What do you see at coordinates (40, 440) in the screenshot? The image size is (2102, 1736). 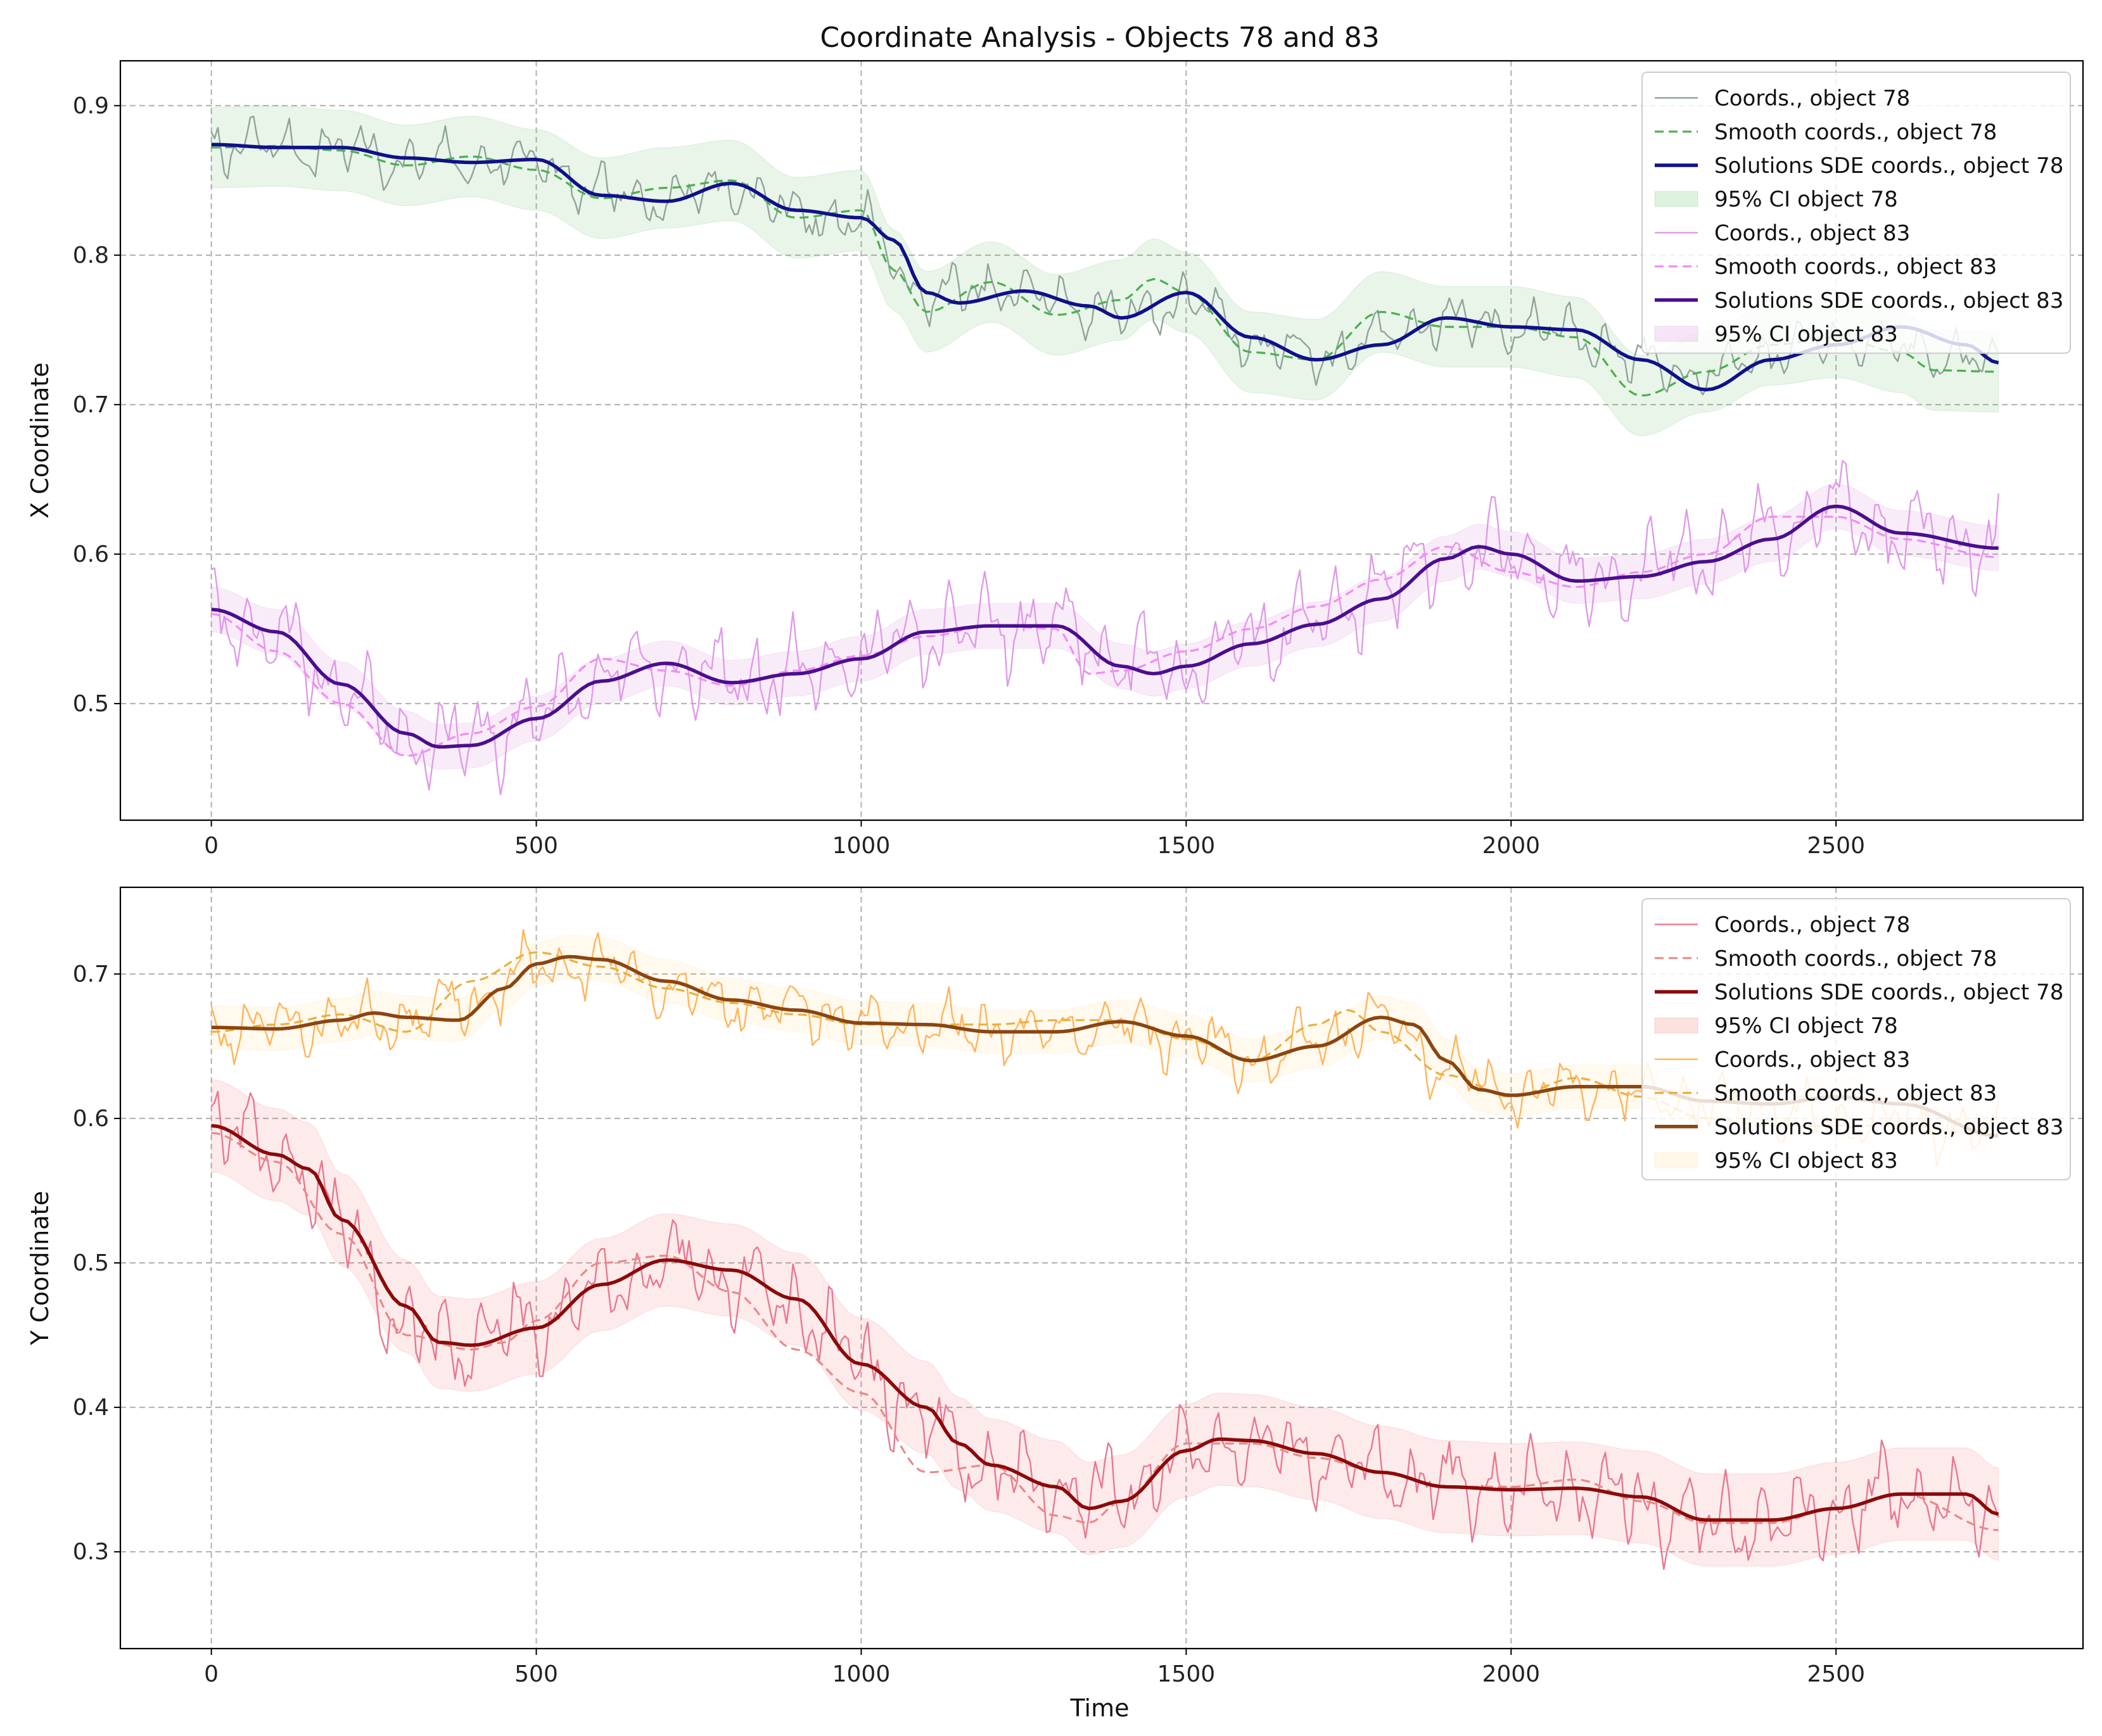 I see `y-axis-label: X Coordinate` at bounding box center [40, 440].